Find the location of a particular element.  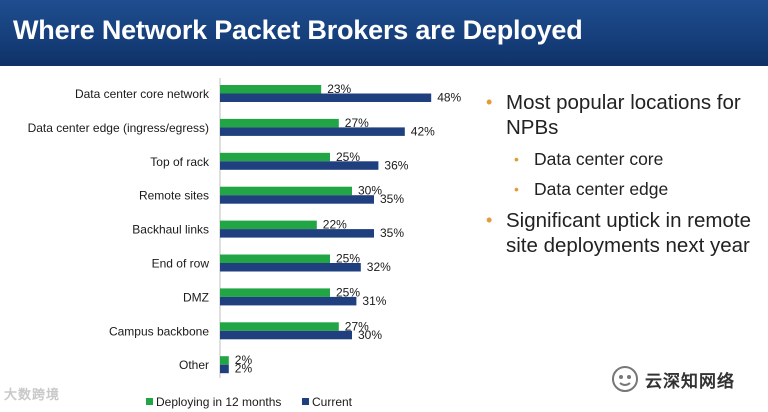

value-label-deploying: 22% is located at coordinates (335, 225).